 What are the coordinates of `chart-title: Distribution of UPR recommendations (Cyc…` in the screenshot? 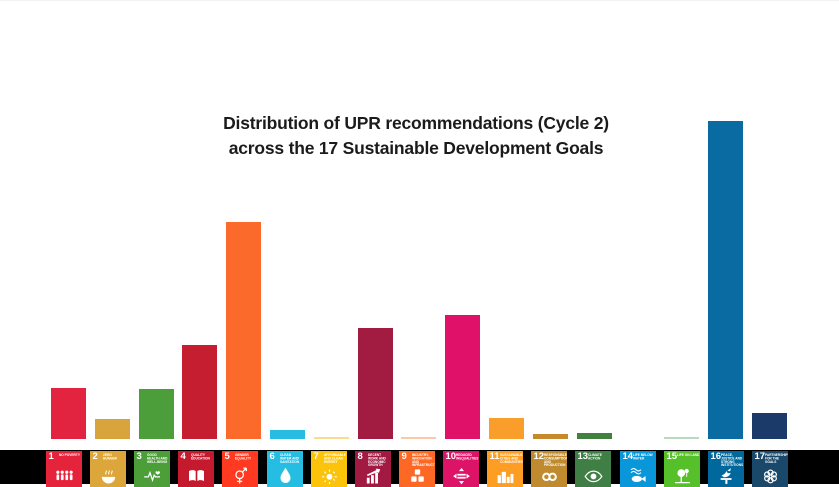 It's located at (416, 136).